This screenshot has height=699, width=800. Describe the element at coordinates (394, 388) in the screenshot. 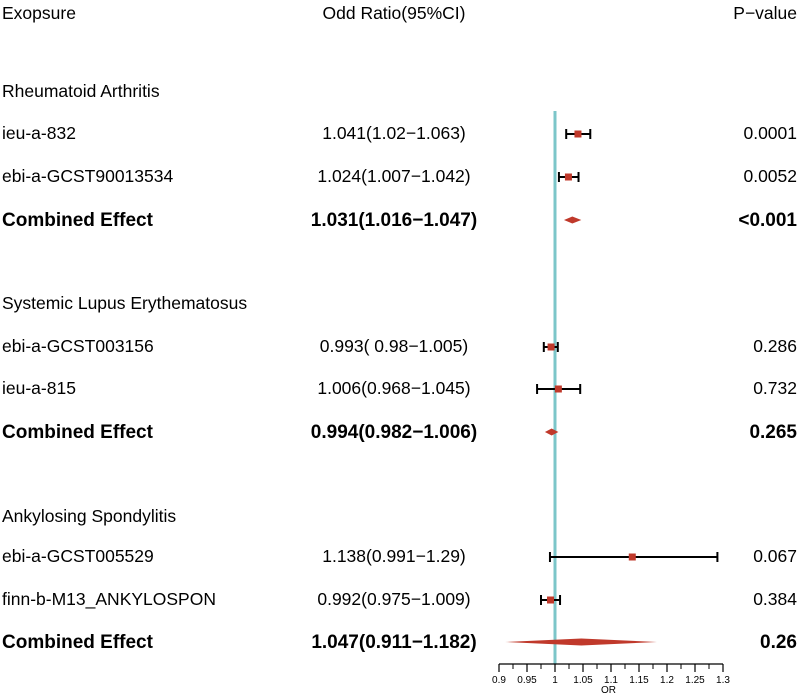

I see `odds-ratio-text: 1.006(0.968−1.045)` at that location.